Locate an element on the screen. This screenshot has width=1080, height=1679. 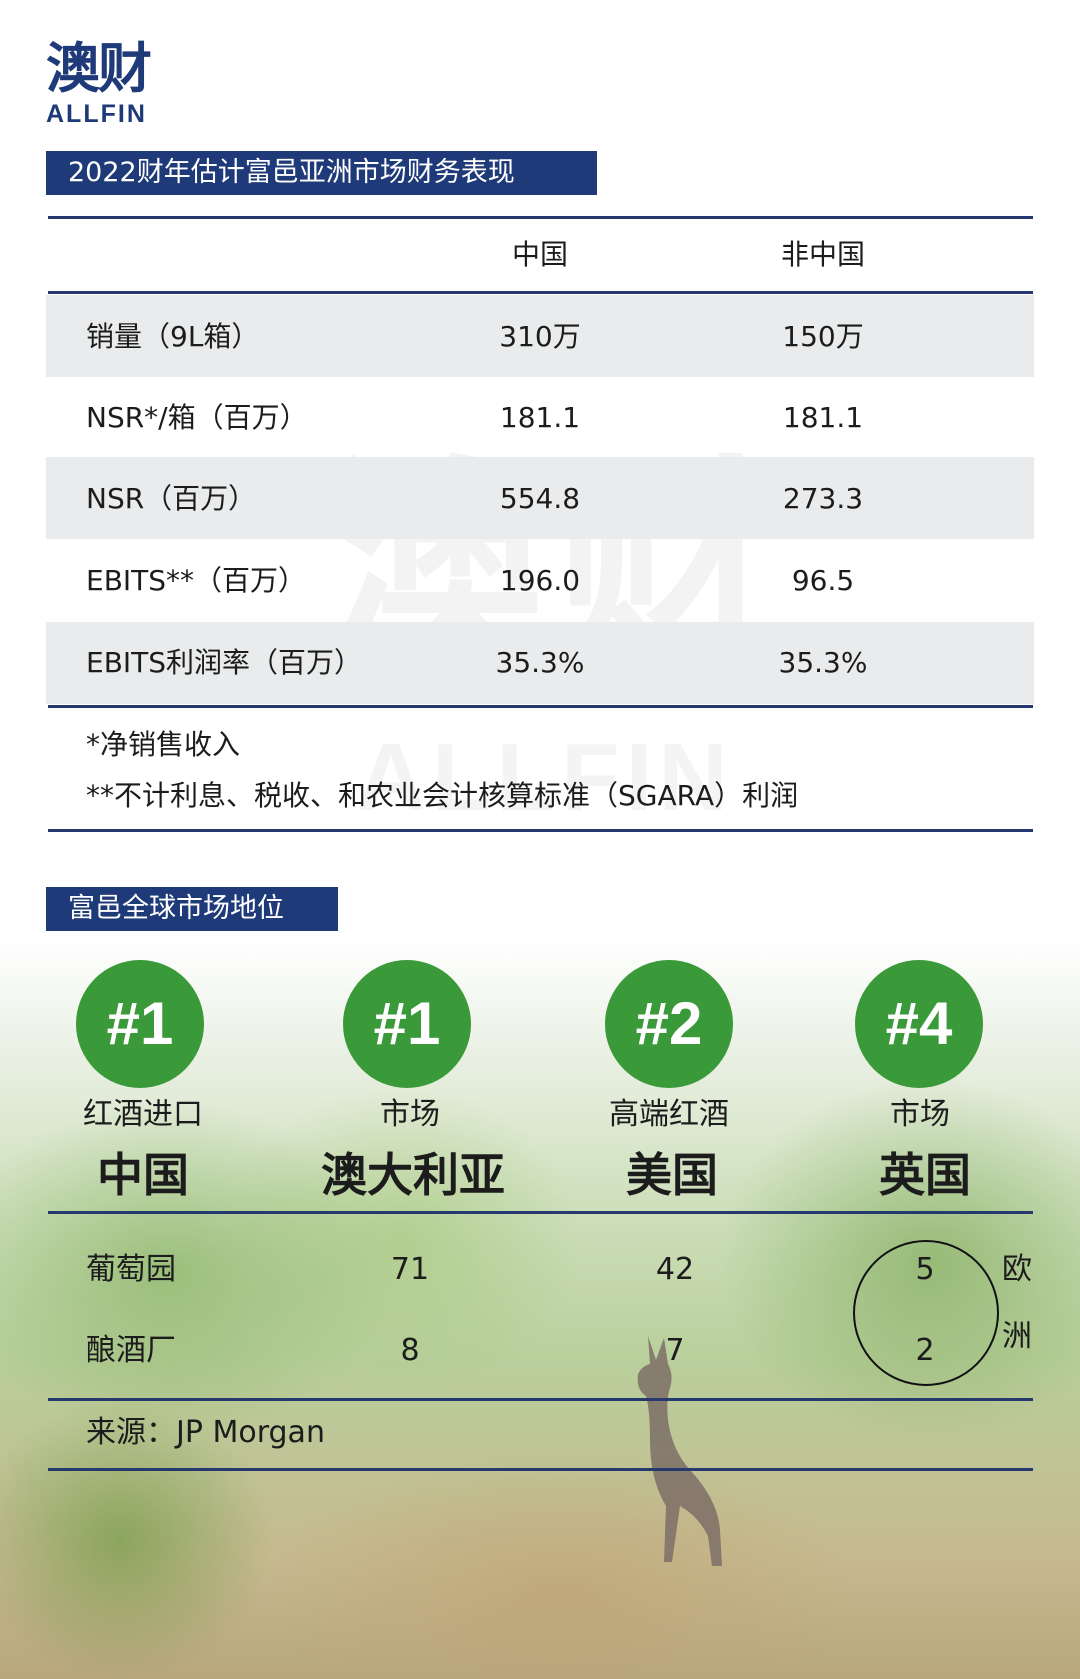
caption-uk: 市场 is located at coordinates (920, 1114).